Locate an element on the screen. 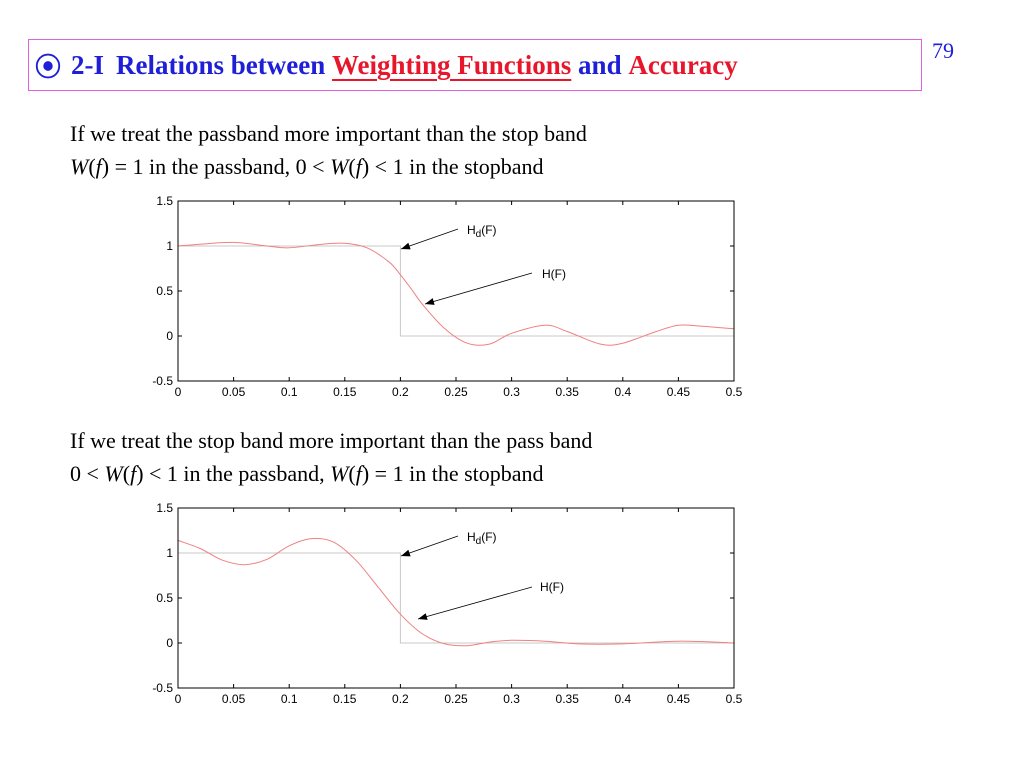 This screenshot has height=768, width=1024. title-and: and is located at coordinates (600, 64).